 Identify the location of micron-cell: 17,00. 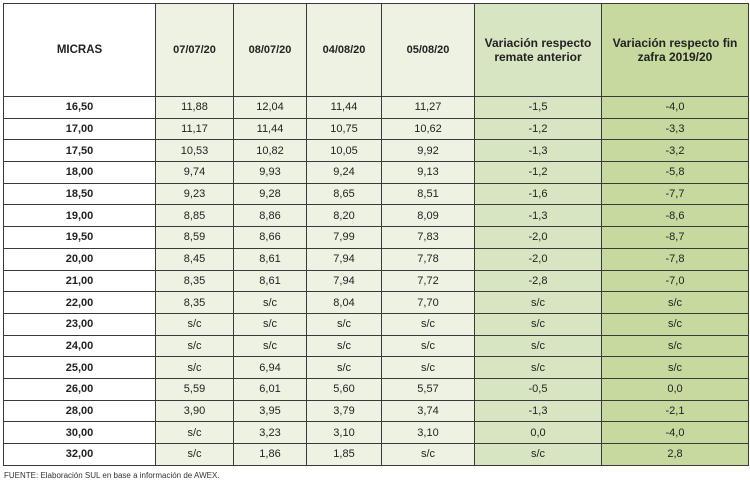
(79, 129).